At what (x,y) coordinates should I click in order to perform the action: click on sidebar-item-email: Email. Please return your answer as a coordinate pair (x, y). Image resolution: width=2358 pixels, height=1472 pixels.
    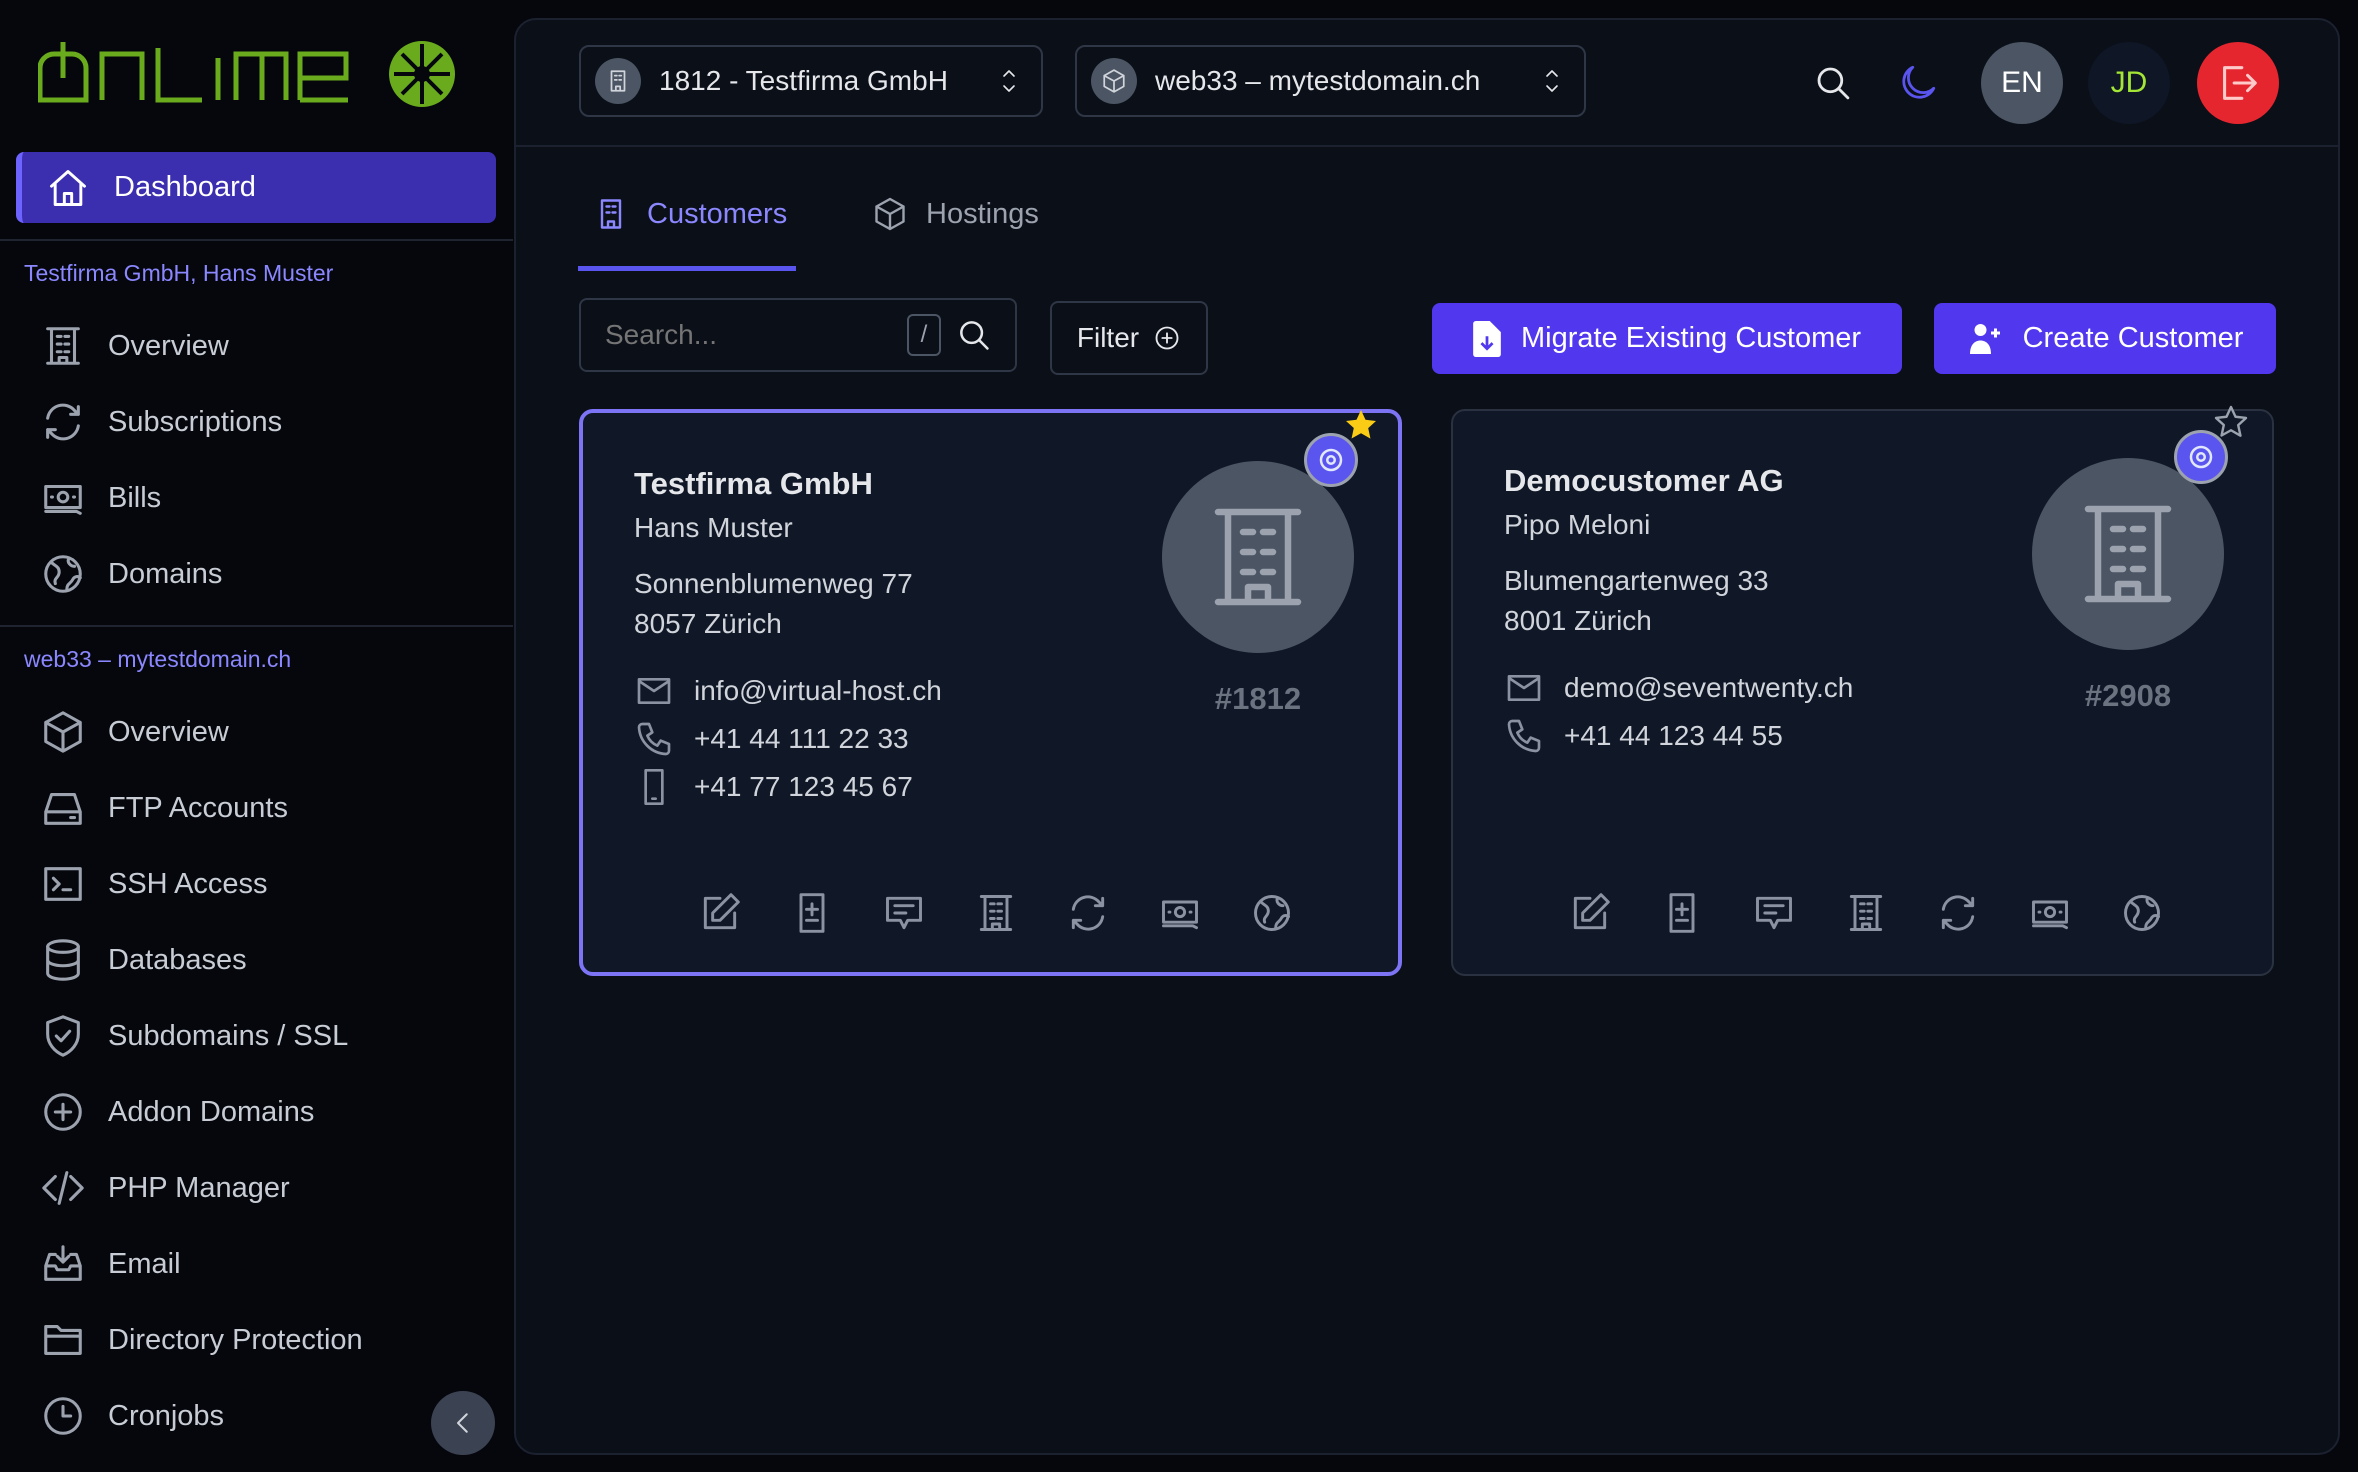
    Looking at the image, I should click on (110, 1264).